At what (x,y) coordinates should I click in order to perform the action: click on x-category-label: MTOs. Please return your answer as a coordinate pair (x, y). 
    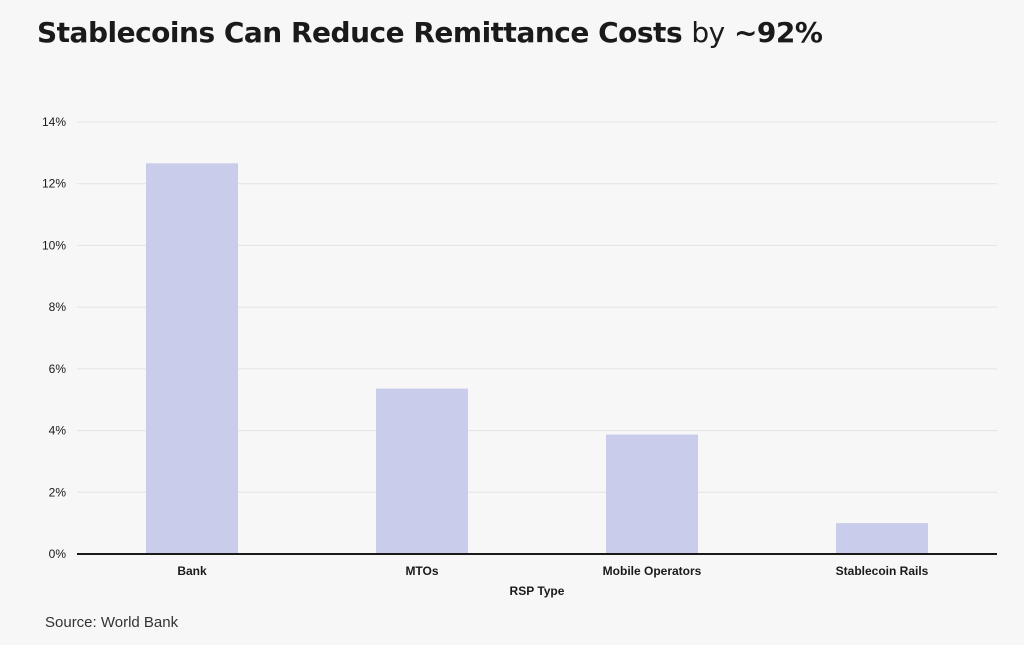
    Looking at the image, I should click on (421, 571).